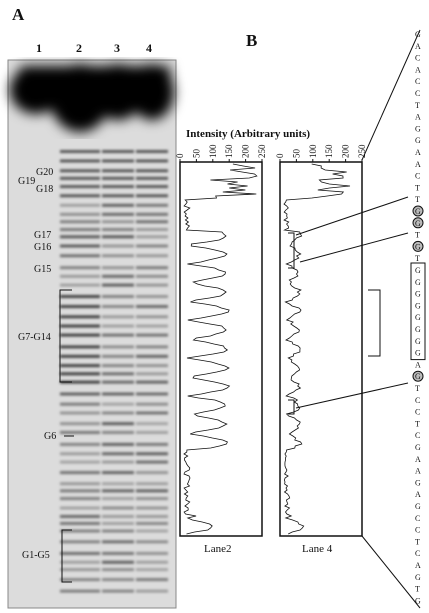 The height and width of the screenshot is (613, 429). What do you see at coordinates (329, 151) in the screenshot?
I see `tick-label: 150` at bounding box center [329, 151].